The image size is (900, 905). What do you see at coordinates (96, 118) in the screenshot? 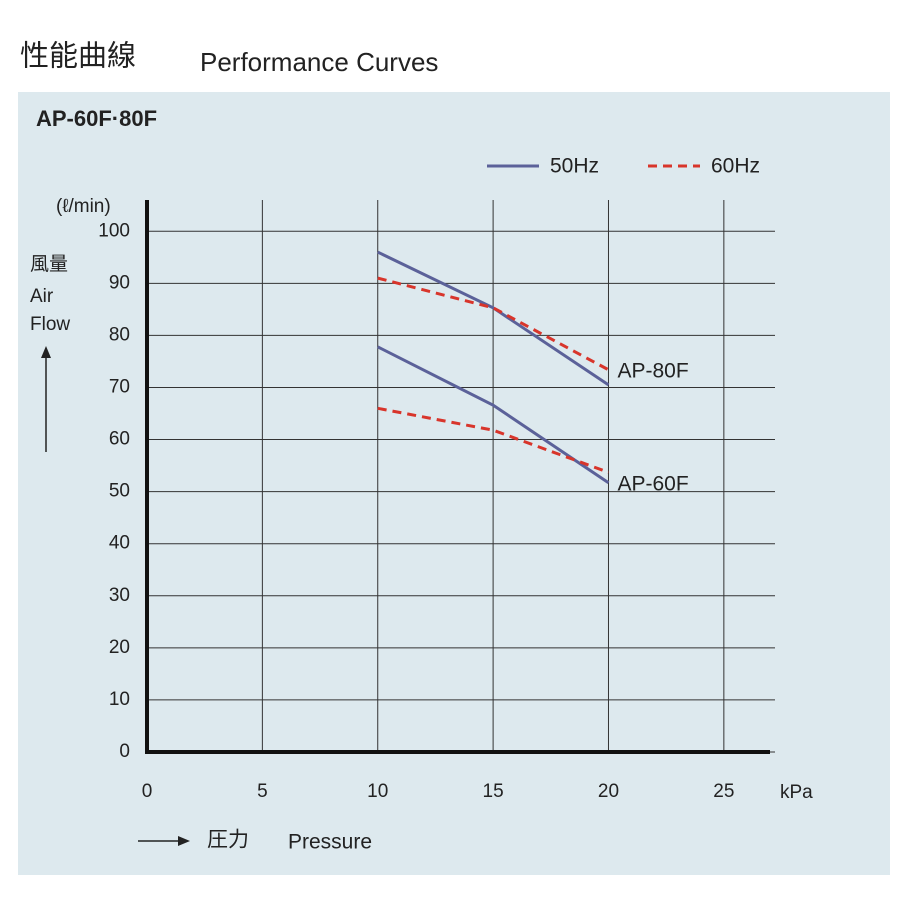
I see `subtitle: AP-60F·80F` at bounding box center [96, 118].